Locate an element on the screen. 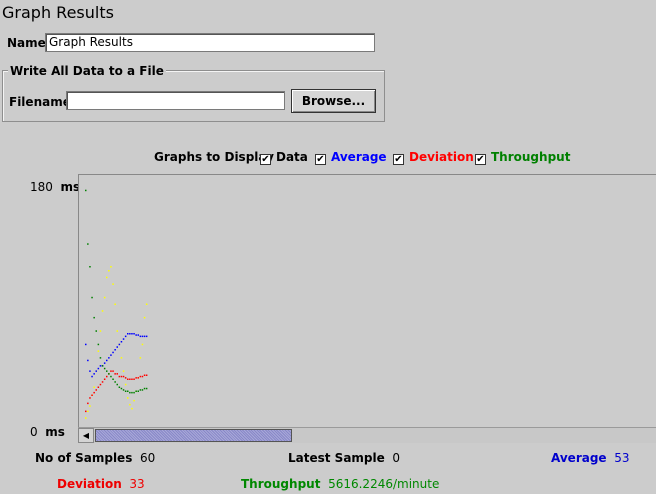  latest-sample-stat: Latest Sample 0 is located at coordinates (344, 458).